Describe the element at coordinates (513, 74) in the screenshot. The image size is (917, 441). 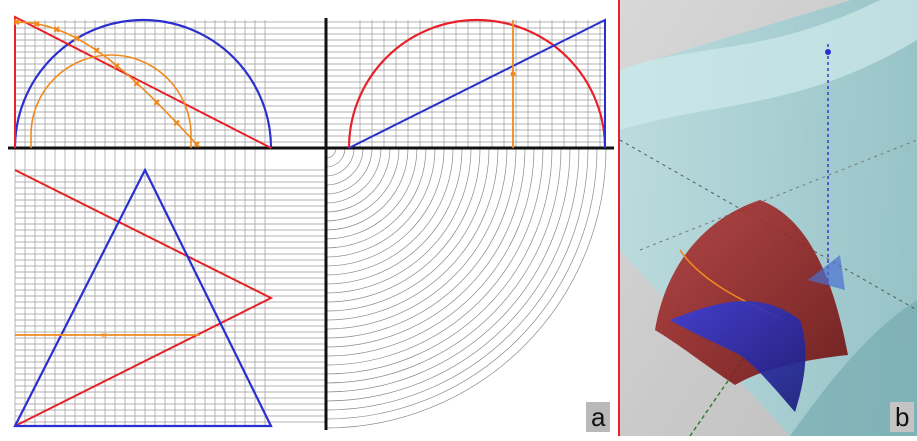
I see `orange-point-top-right` at that location.